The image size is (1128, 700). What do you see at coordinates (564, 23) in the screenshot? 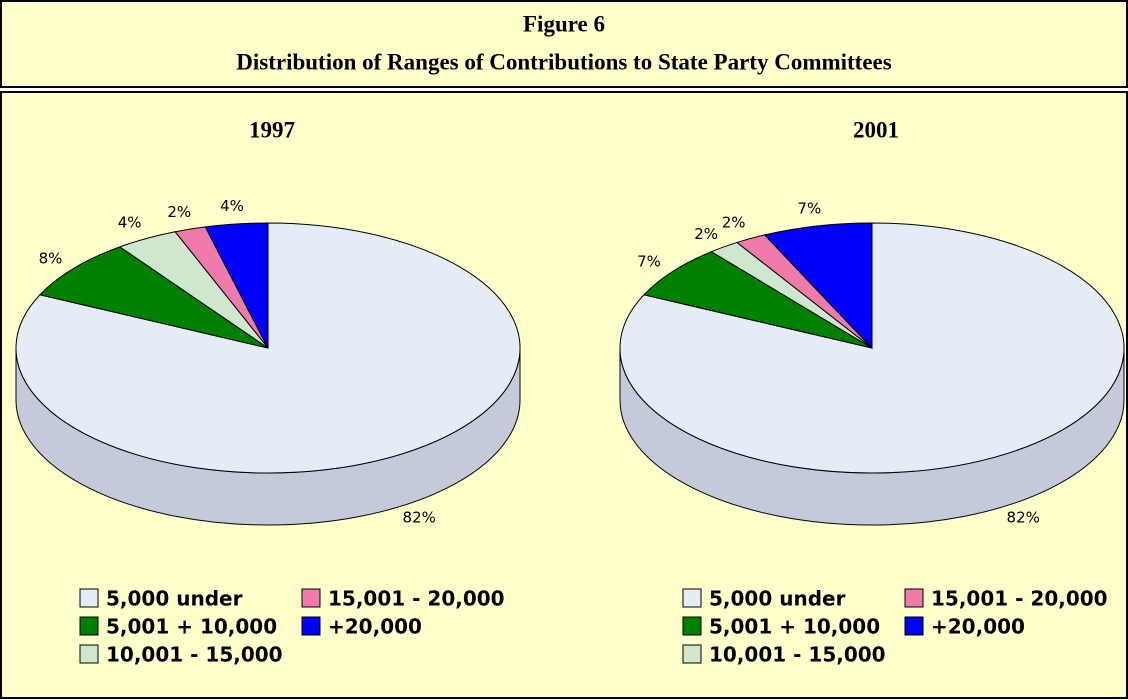
I see `figure-label: Figure 6` at bounding box center [564, 23].